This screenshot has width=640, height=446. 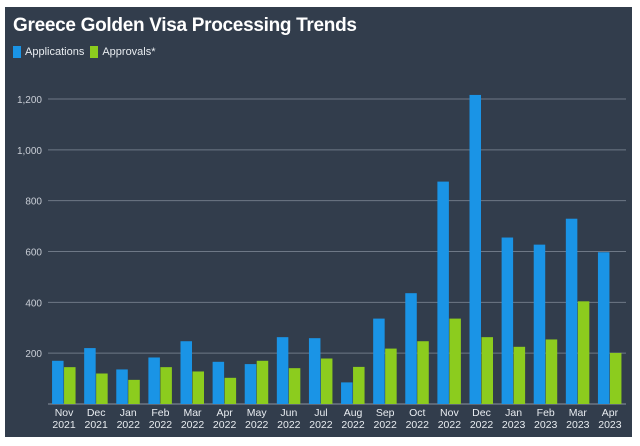 What do you see at coordinates (129, 52) in the screenshot?
I see `legend-label-approvals: Approvals*` at bounding box center [129, 52].